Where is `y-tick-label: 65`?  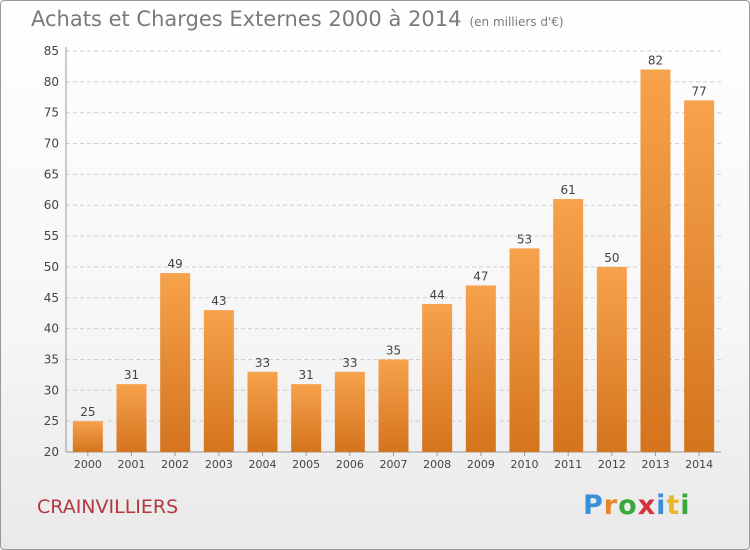
y-tick-label: 65 is located at coordinates (51, 174).